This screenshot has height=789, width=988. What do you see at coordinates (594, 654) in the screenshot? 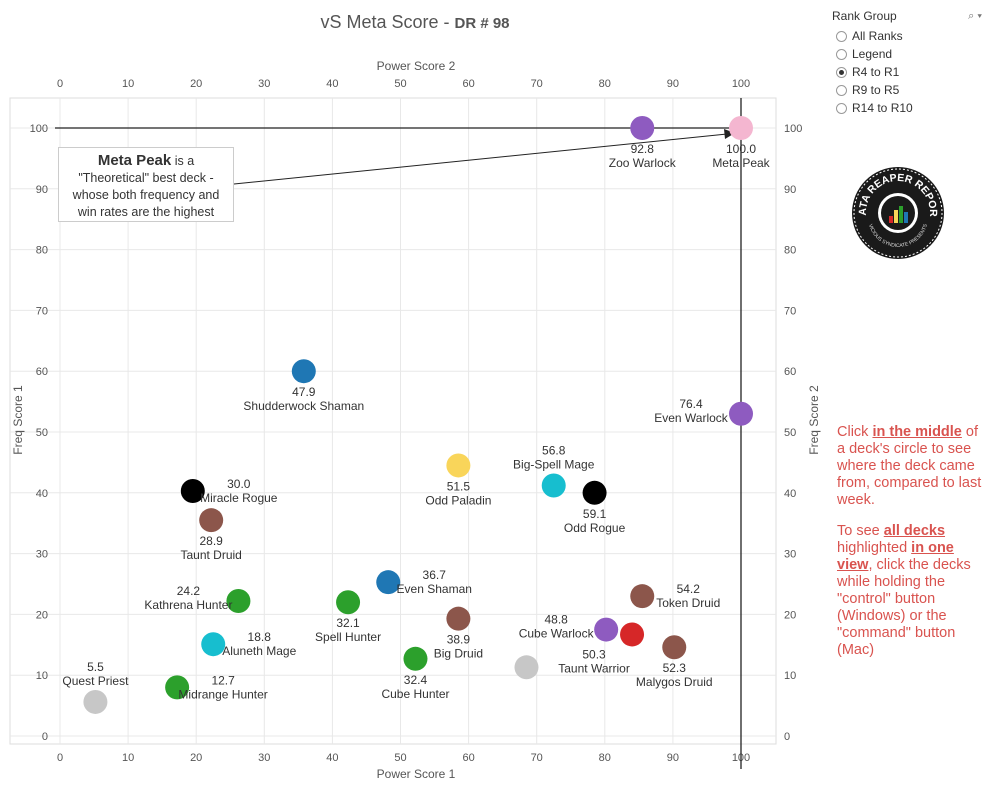
I see `point-value-label: 50.3` at bounding box center [594, 654].